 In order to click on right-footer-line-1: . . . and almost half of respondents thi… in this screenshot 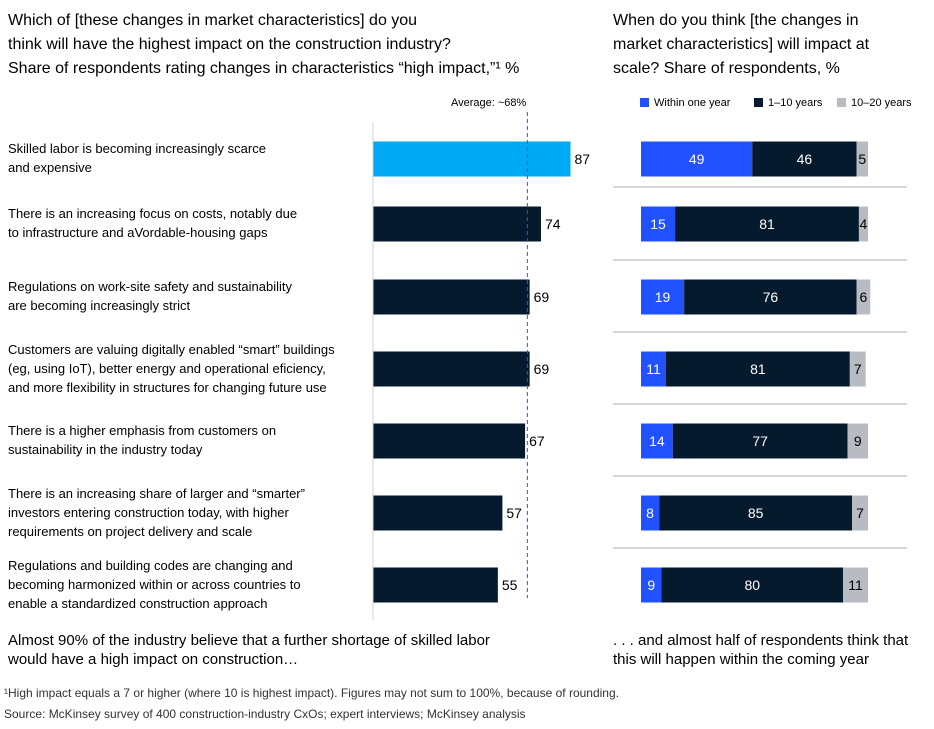, I will do `click(761, 640)`.